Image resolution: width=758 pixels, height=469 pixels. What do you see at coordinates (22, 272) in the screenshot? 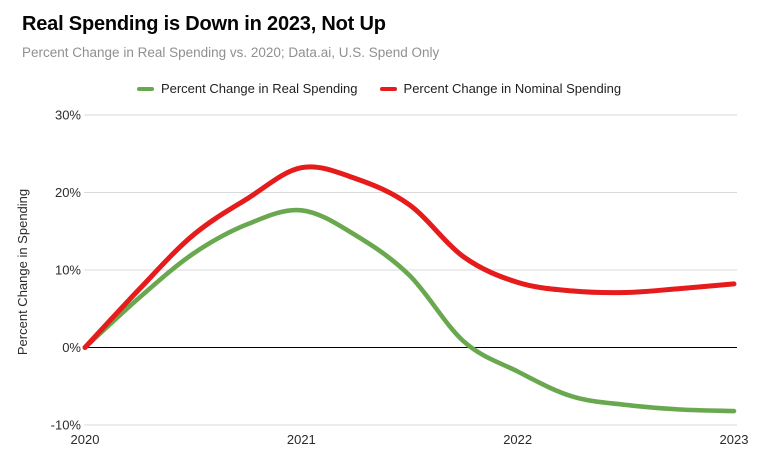
I see `y-axis-title: Percent Change in Spending` at bounding box center [22, 272].